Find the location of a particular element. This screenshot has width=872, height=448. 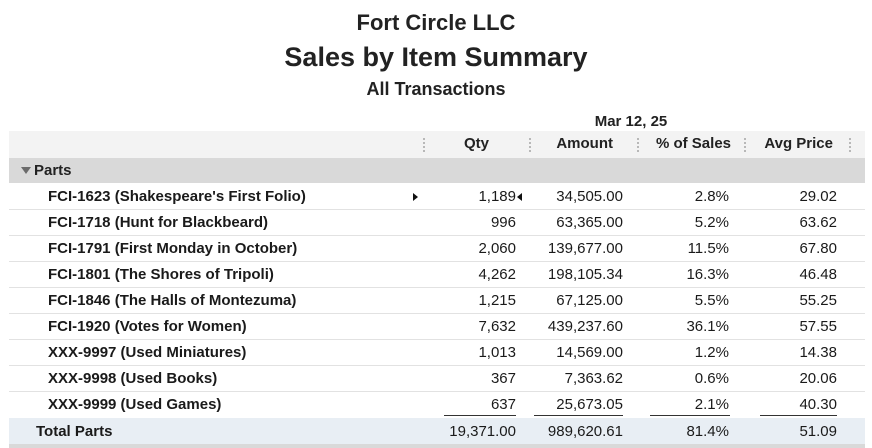

pct-cell: 2.1% is located at coordinates (711, 404).